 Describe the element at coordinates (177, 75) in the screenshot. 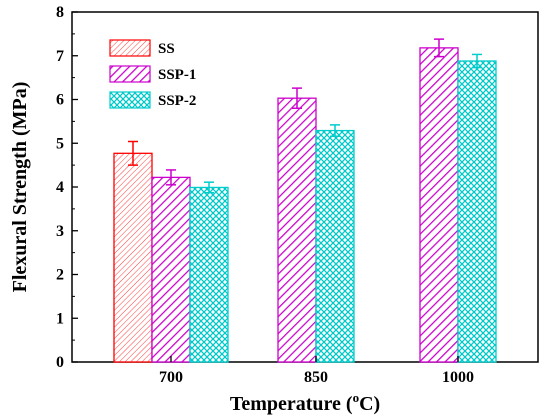

I see `legend-label-ssp-1: SSP-1` at that location.